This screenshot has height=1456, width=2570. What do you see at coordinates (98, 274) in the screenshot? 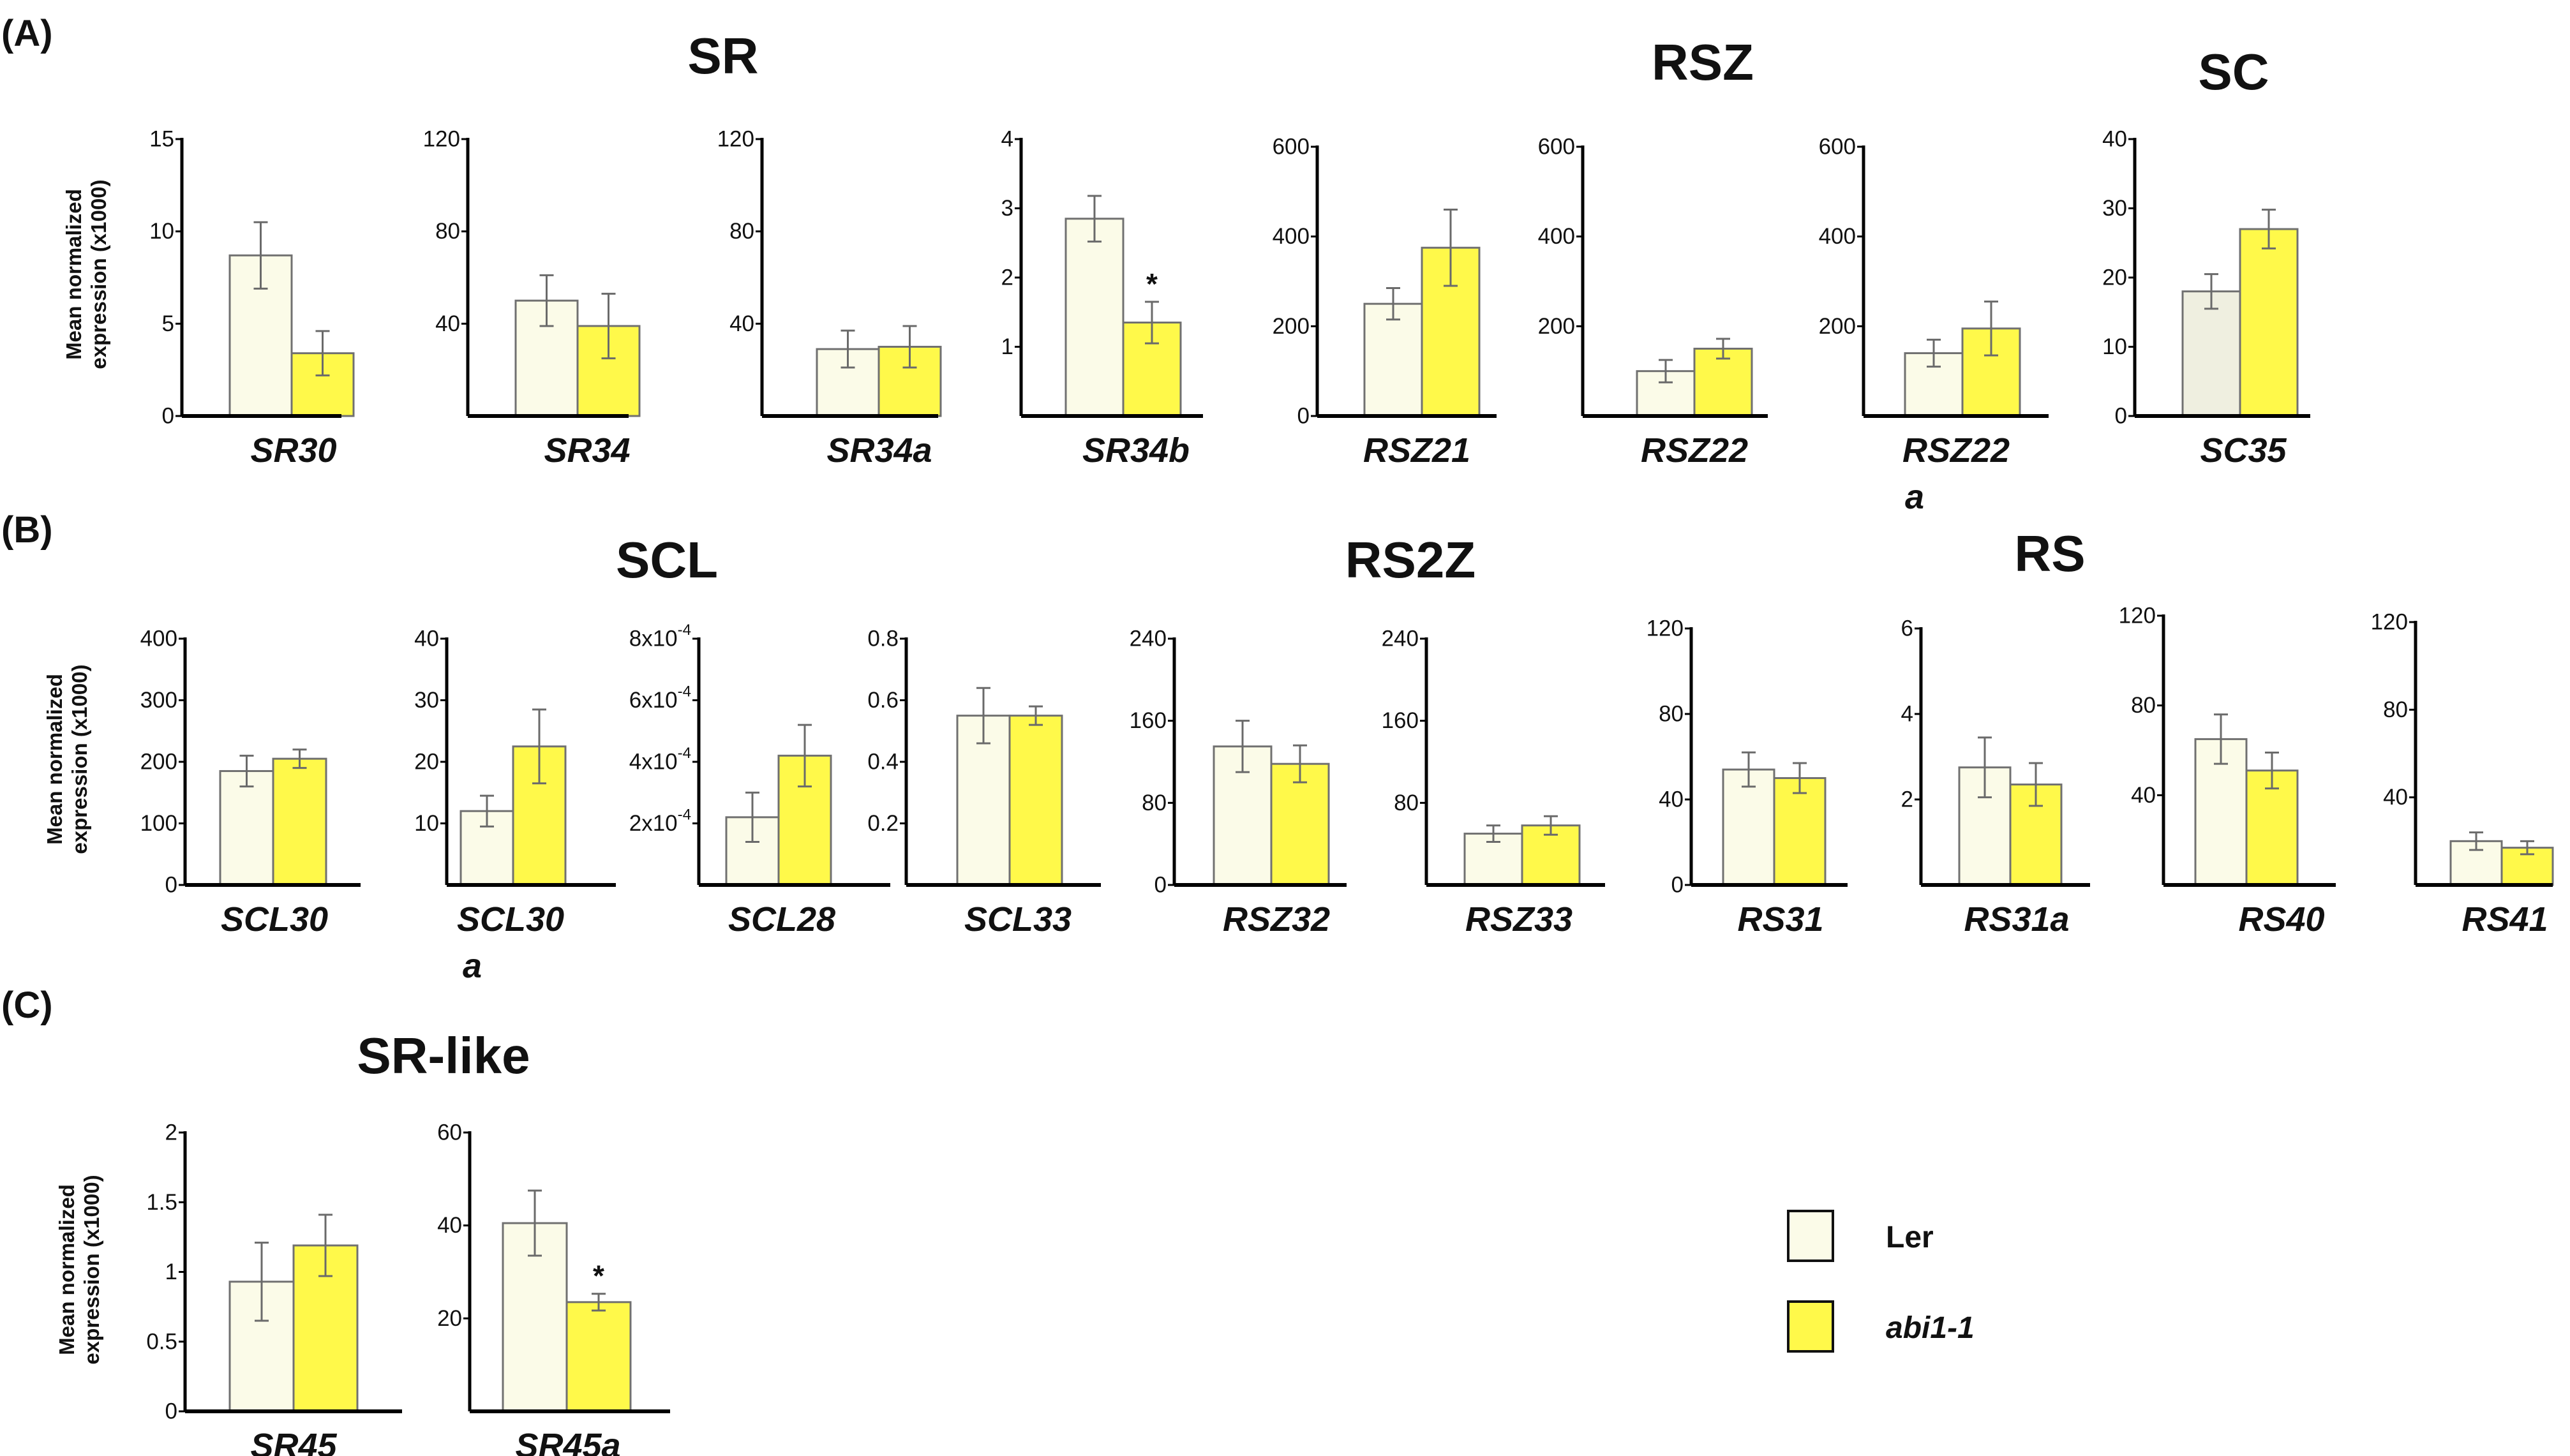
I see `y-axis-title-a-line2: expression (x1000)` at bounding box center [98, 274].